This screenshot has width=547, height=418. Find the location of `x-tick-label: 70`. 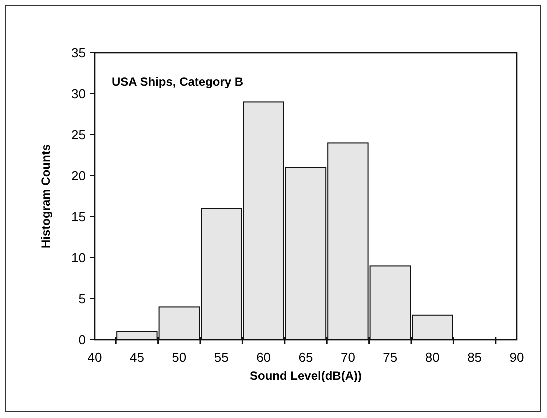

x-tick-label: 70 is located at coordinates (348, 357).